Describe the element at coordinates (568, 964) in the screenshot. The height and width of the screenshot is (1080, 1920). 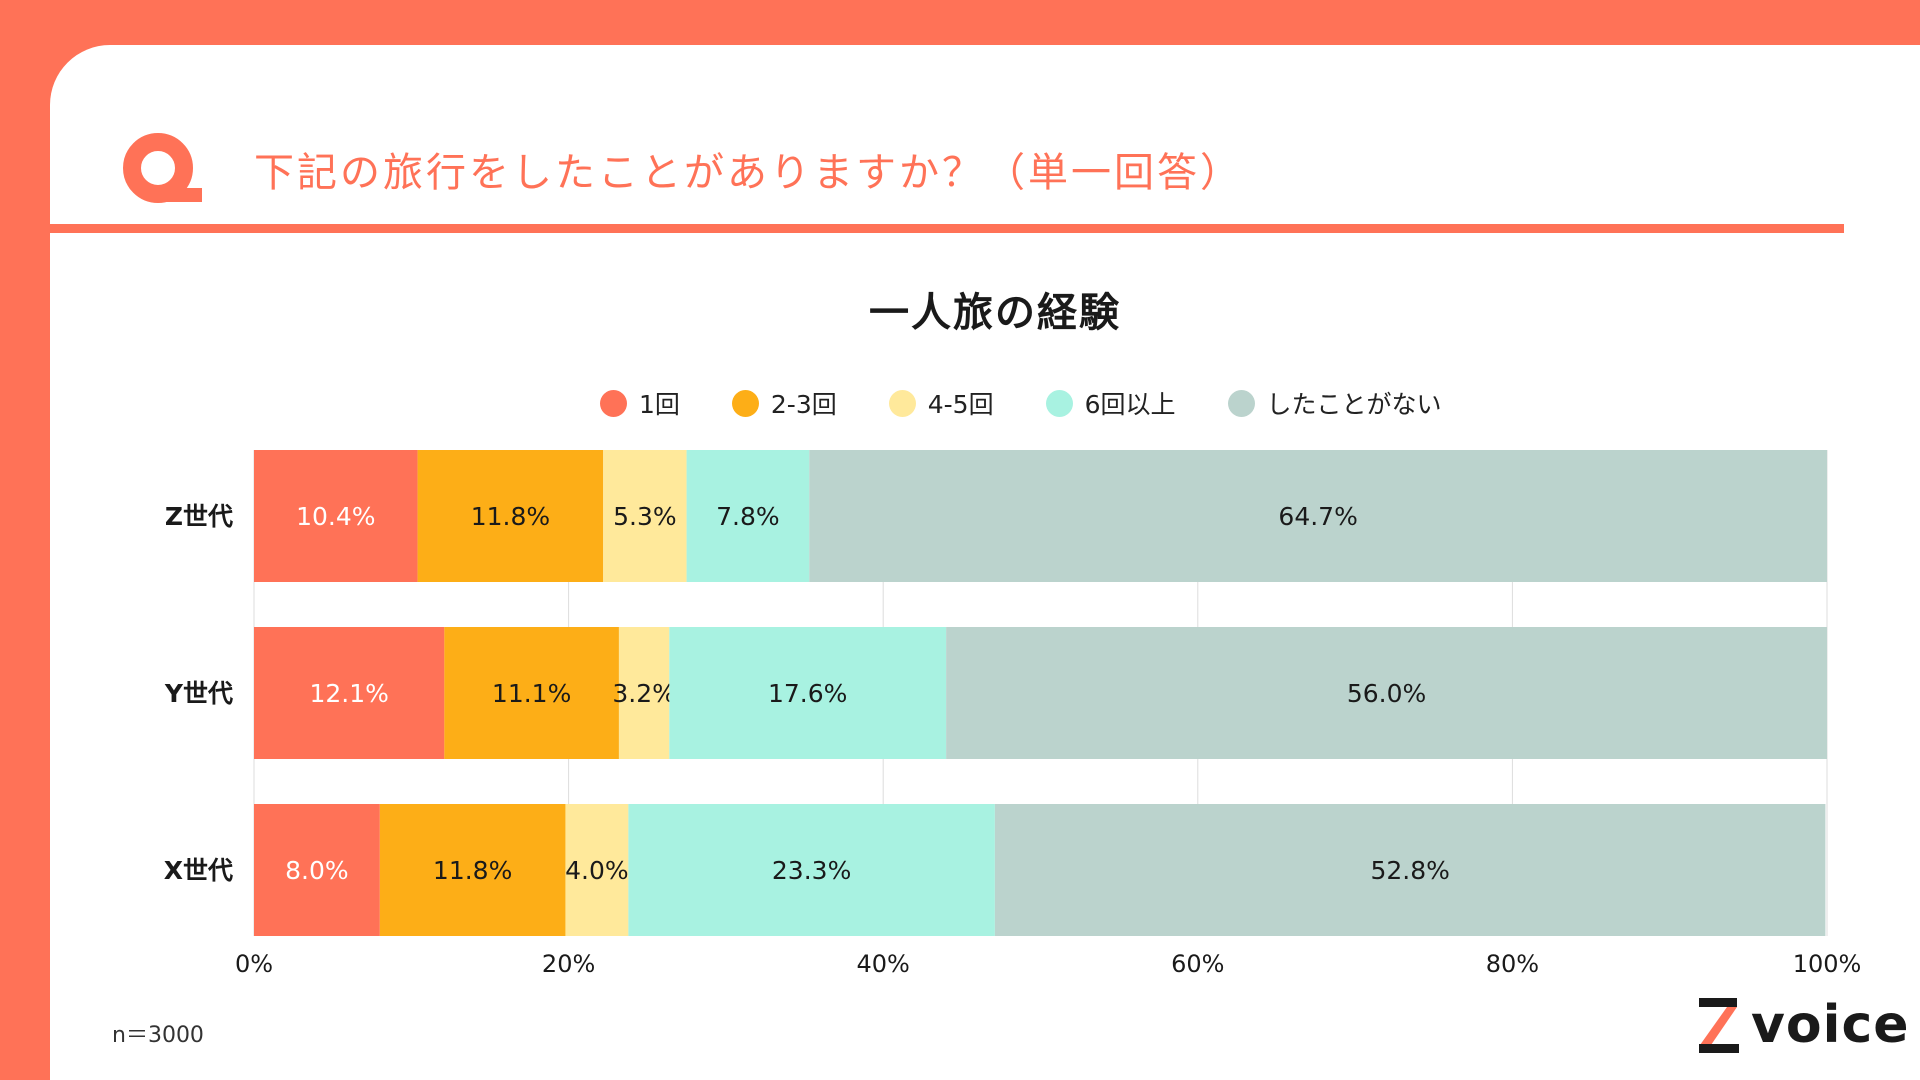
I see `x-tick-label: 20%` at that location.